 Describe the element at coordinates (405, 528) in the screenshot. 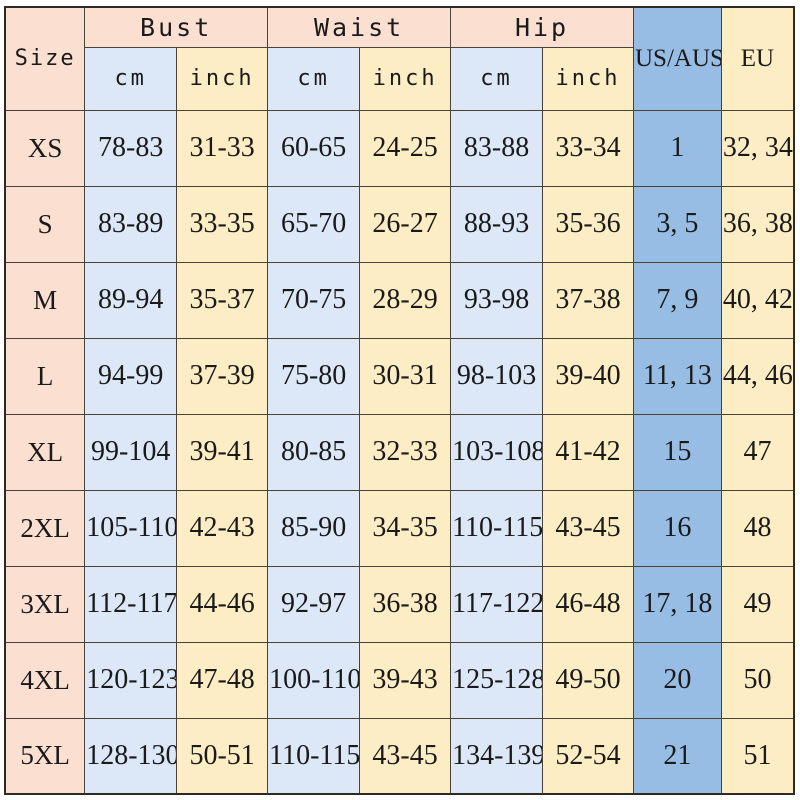

I see `cell-waist-inch: 34-35` at that location.